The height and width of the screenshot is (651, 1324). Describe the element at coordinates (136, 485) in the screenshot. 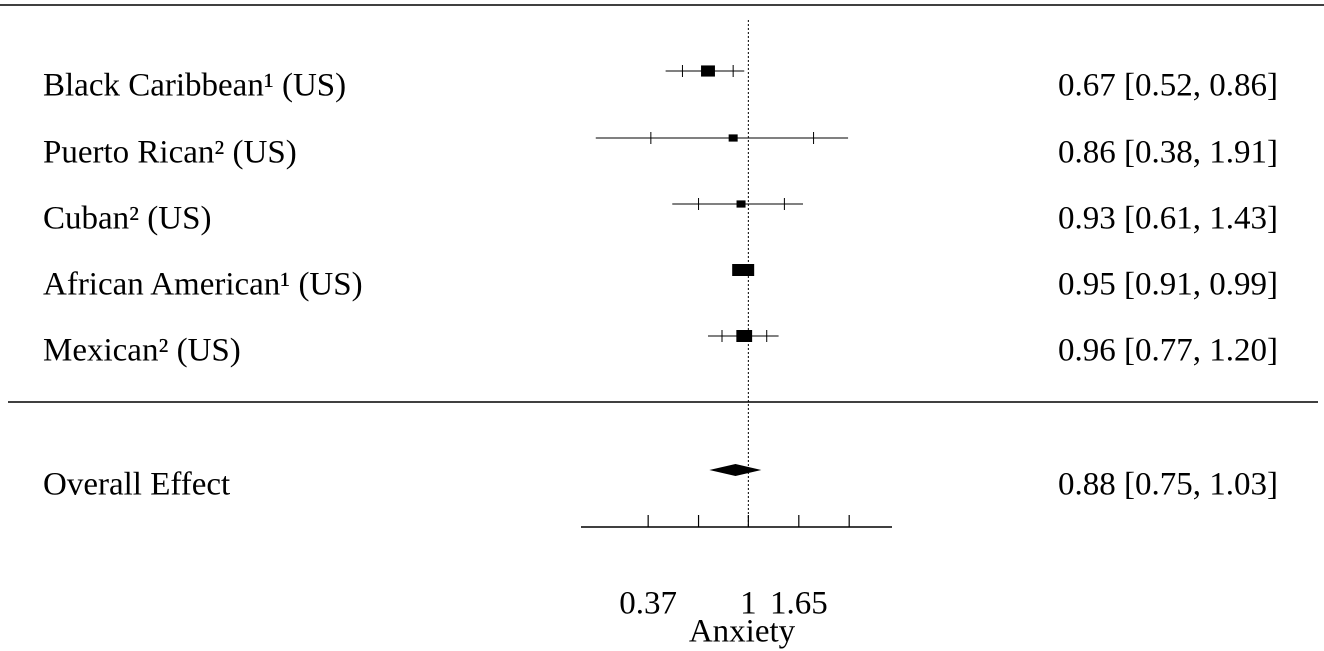

I see `overall-label: Overall Effect` at that location.